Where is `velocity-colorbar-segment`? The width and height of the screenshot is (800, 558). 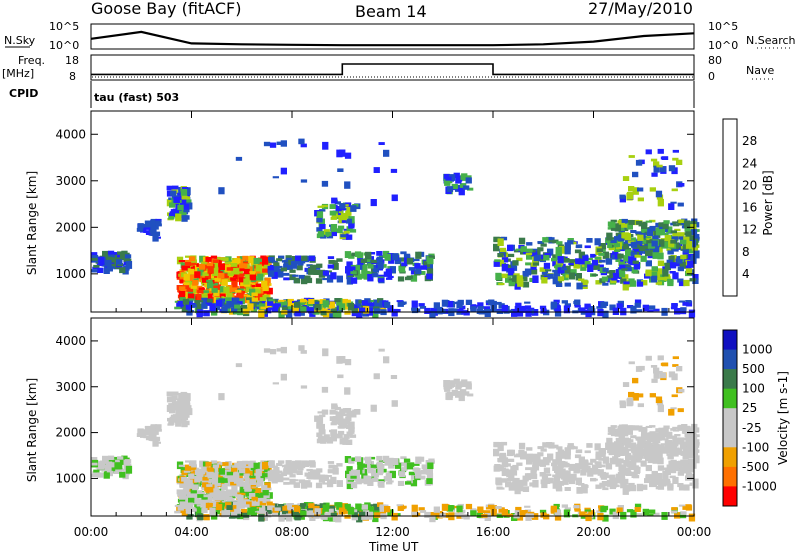
velocity-colorbar-segment is located at coordinates (730, 340).